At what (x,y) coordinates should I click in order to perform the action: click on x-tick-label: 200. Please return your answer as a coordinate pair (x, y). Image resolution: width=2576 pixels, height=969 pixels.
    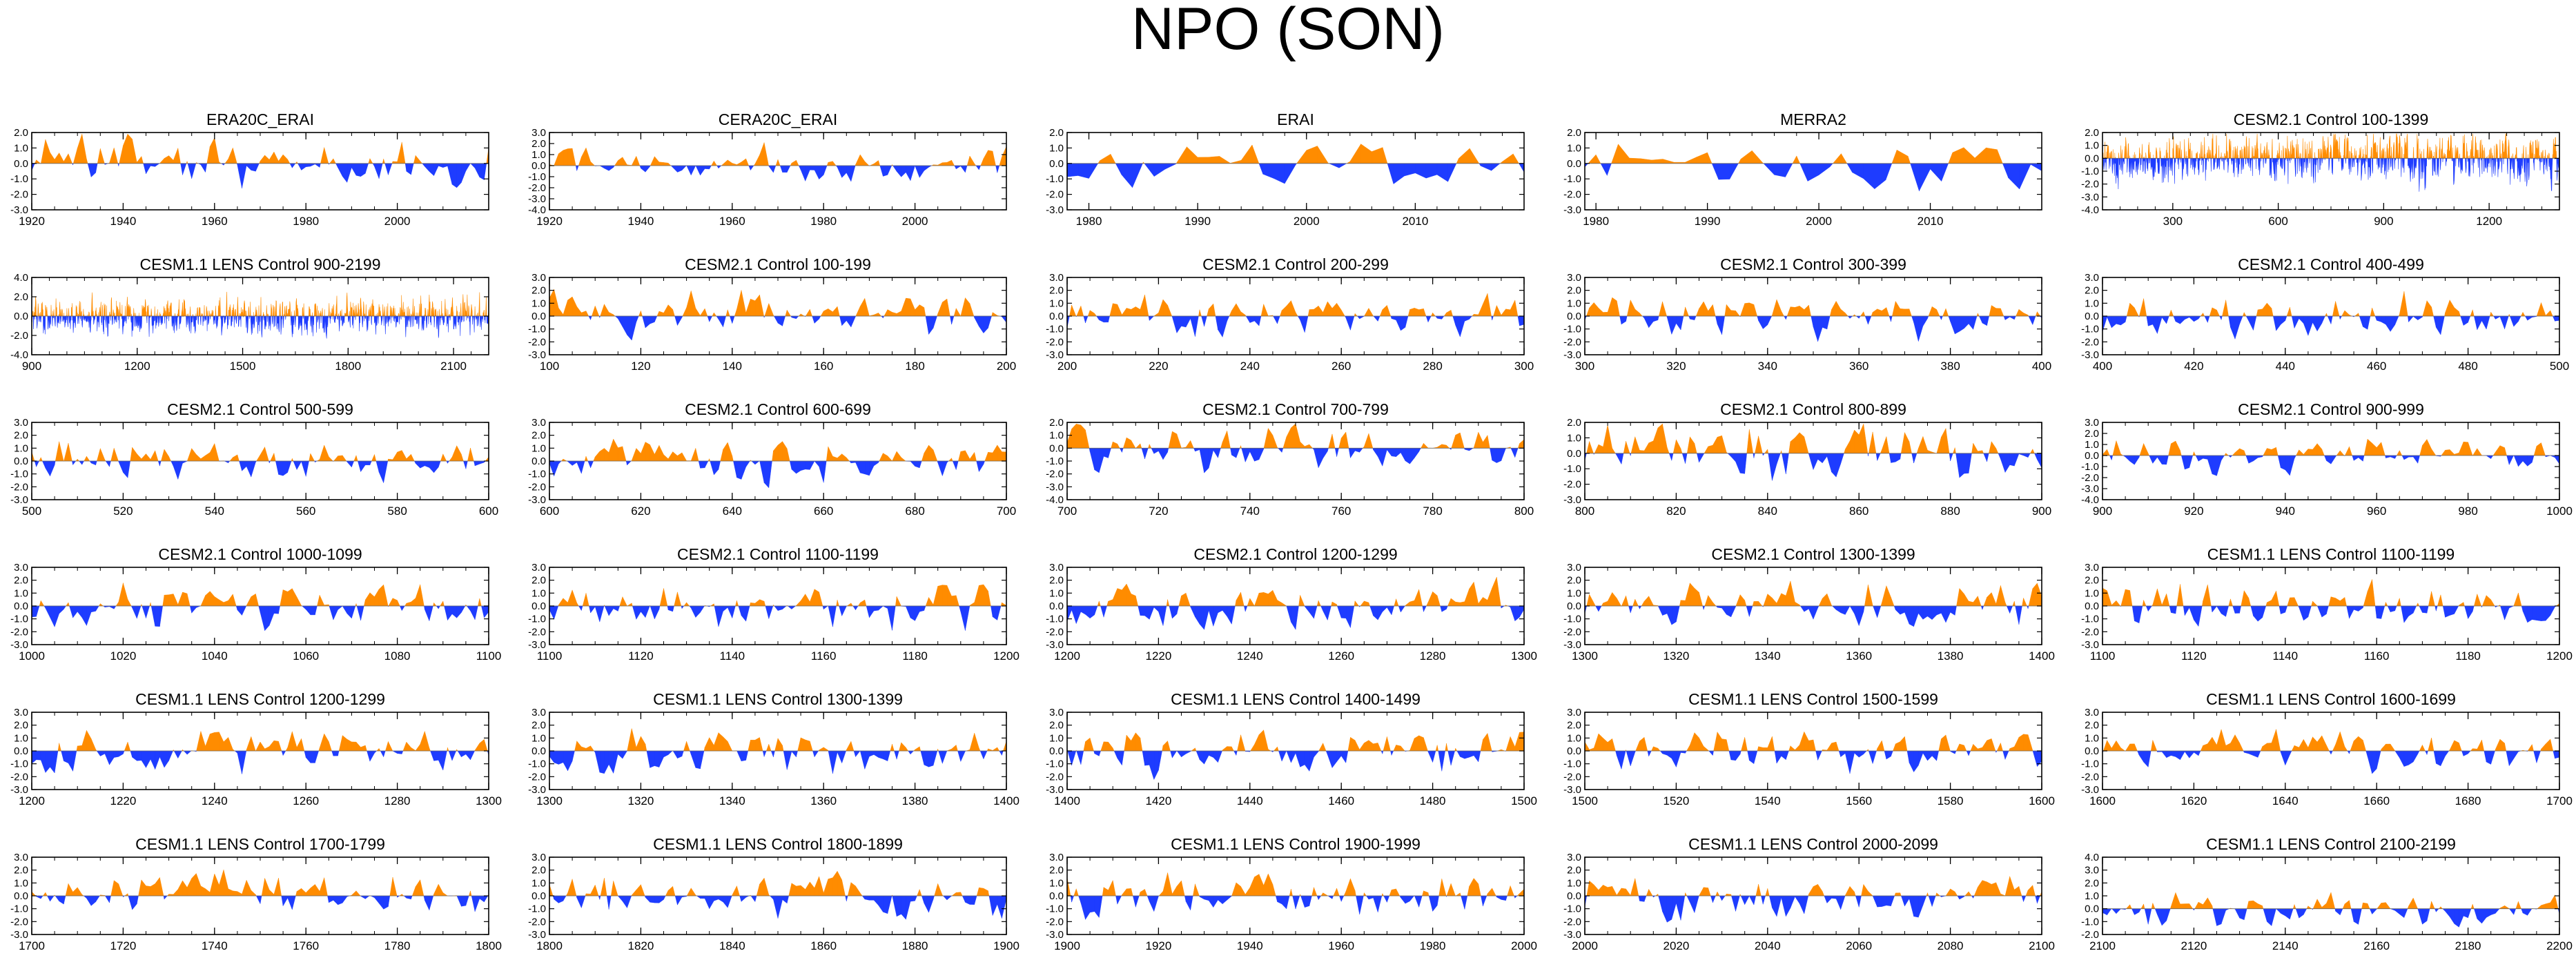
    Looking at the image, I should click on (1067, 366).